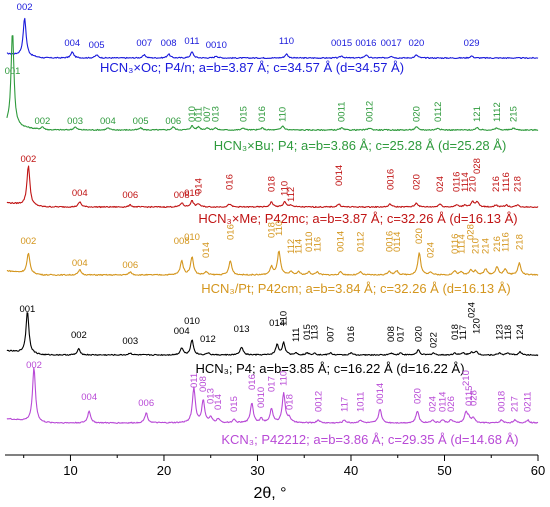 This screenshot has width=550, height=507. What do you see at coordinates (299, 246) in the screenshot?
I see `peak-label: 114` at bounding box center [299, 246].